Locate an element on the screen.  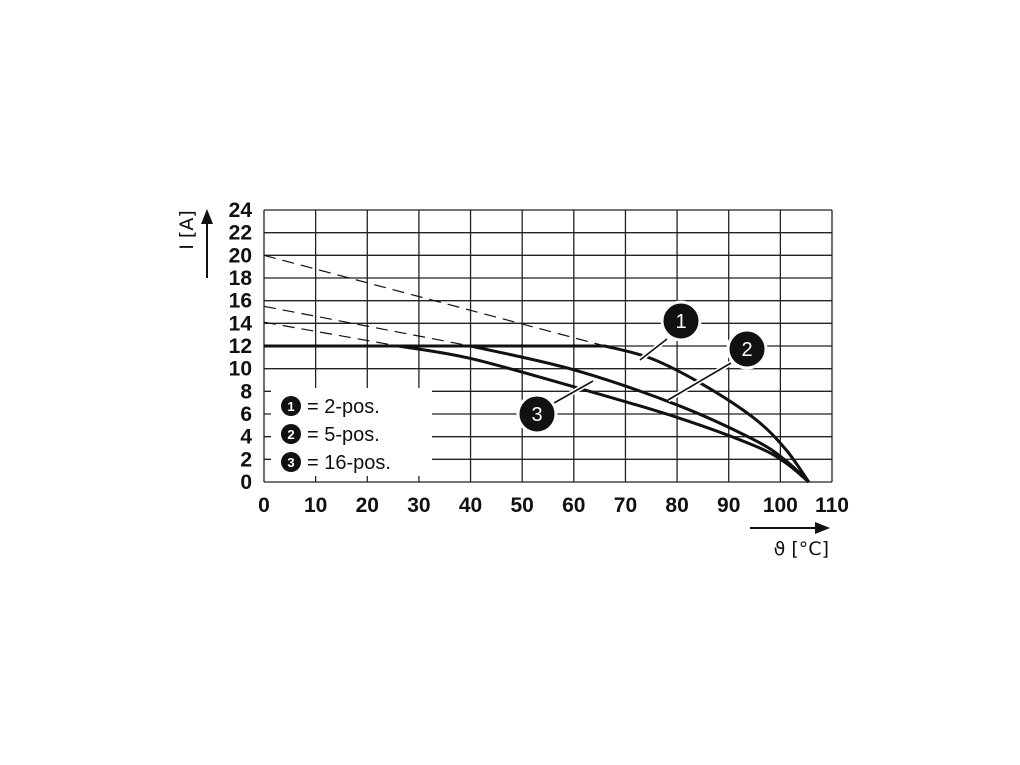
legend-badge-number: 1 is located at coordinates (290, 406).